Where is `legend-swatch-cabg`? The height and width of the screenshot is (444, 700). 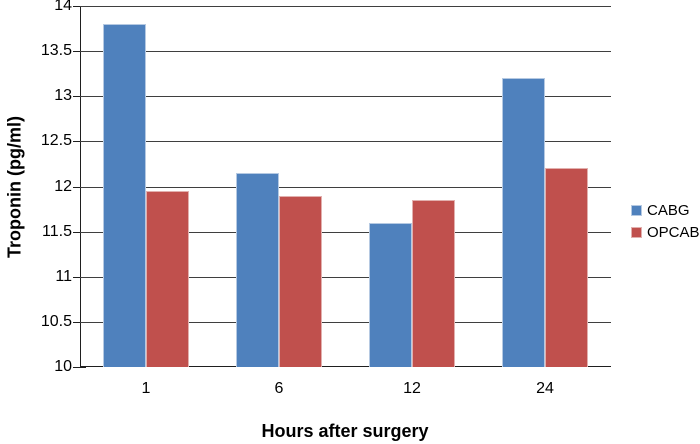
legend-swatch-cabg is located at coordinates (636, 210).